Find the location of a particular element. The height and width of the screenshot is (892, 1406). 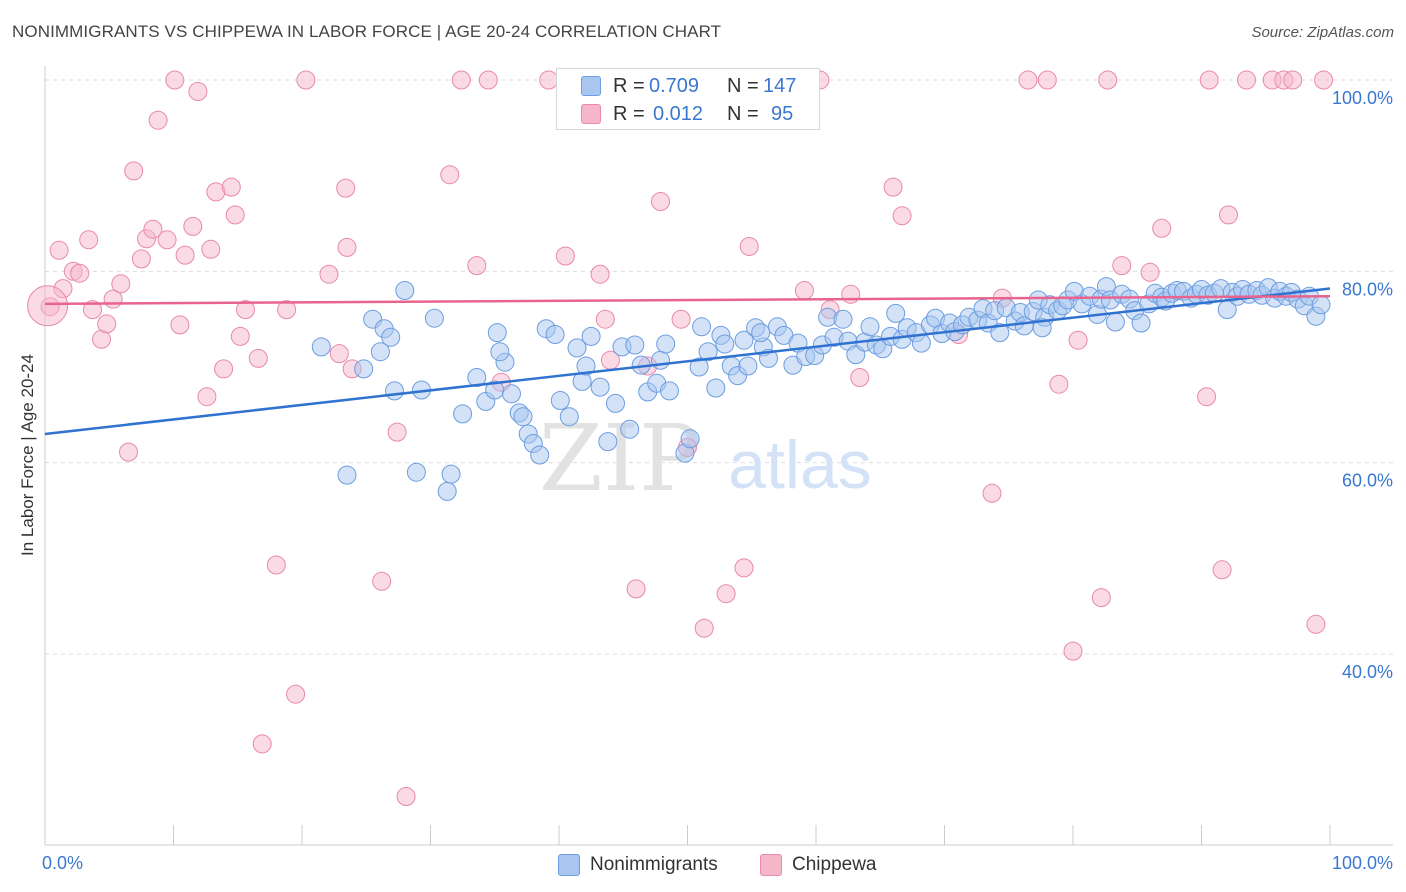

chippewa-trend-line is located at coordinates (687, 300).